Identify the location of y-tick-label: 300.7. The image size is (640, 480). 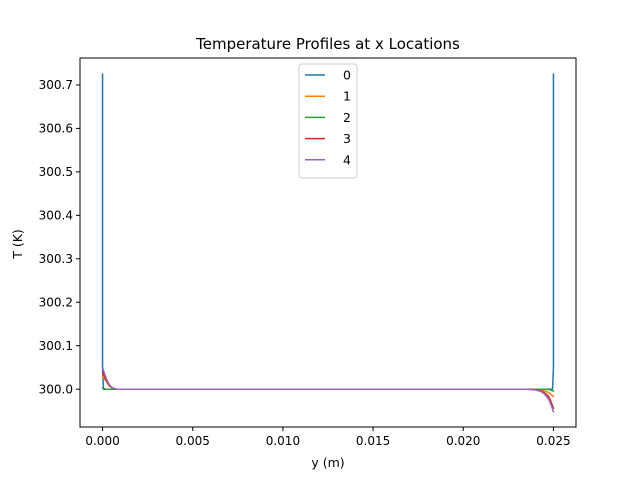
(56, 85).